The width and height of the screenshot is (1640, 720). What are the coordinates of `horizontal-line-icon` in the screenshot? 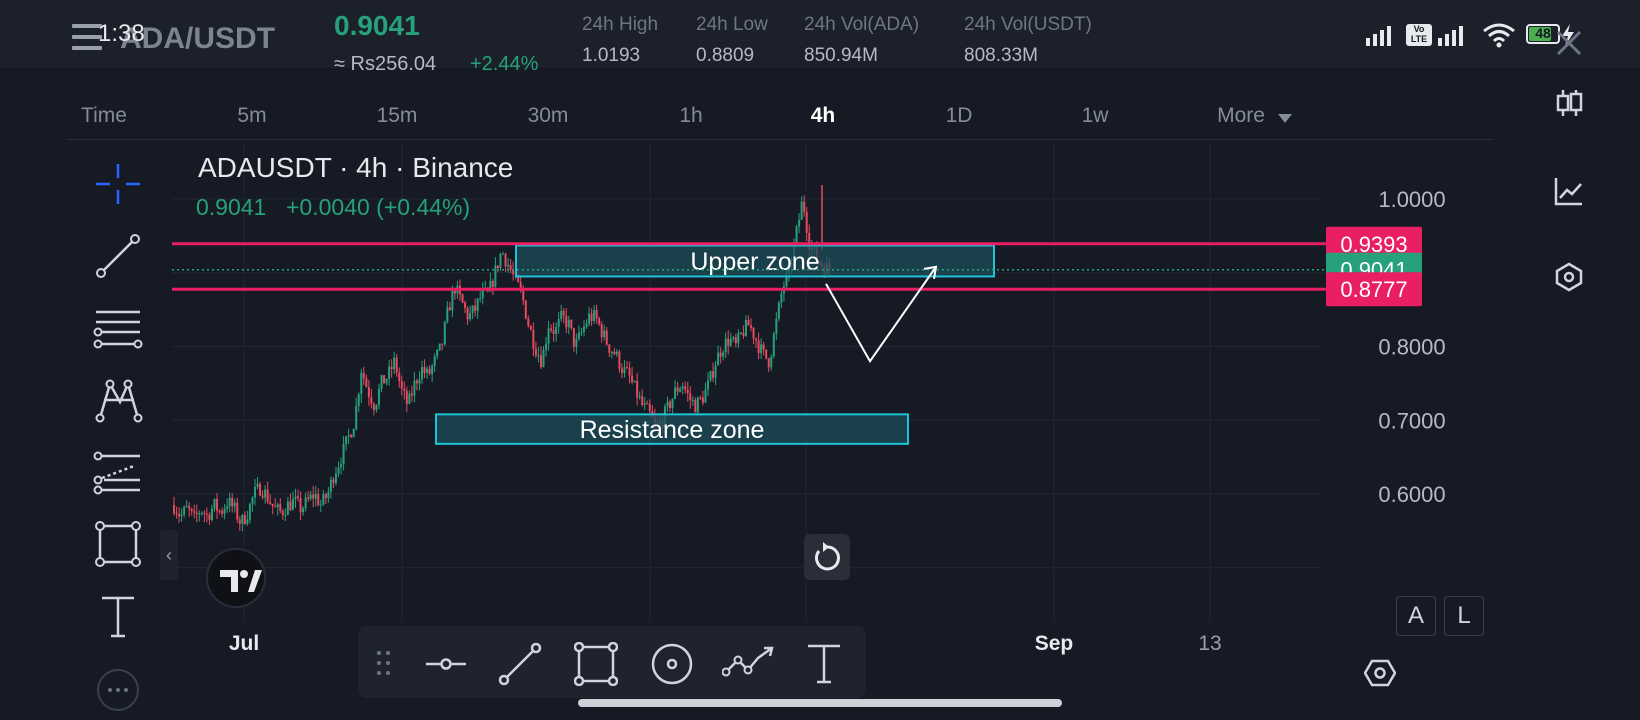 It's located at (446, 664).